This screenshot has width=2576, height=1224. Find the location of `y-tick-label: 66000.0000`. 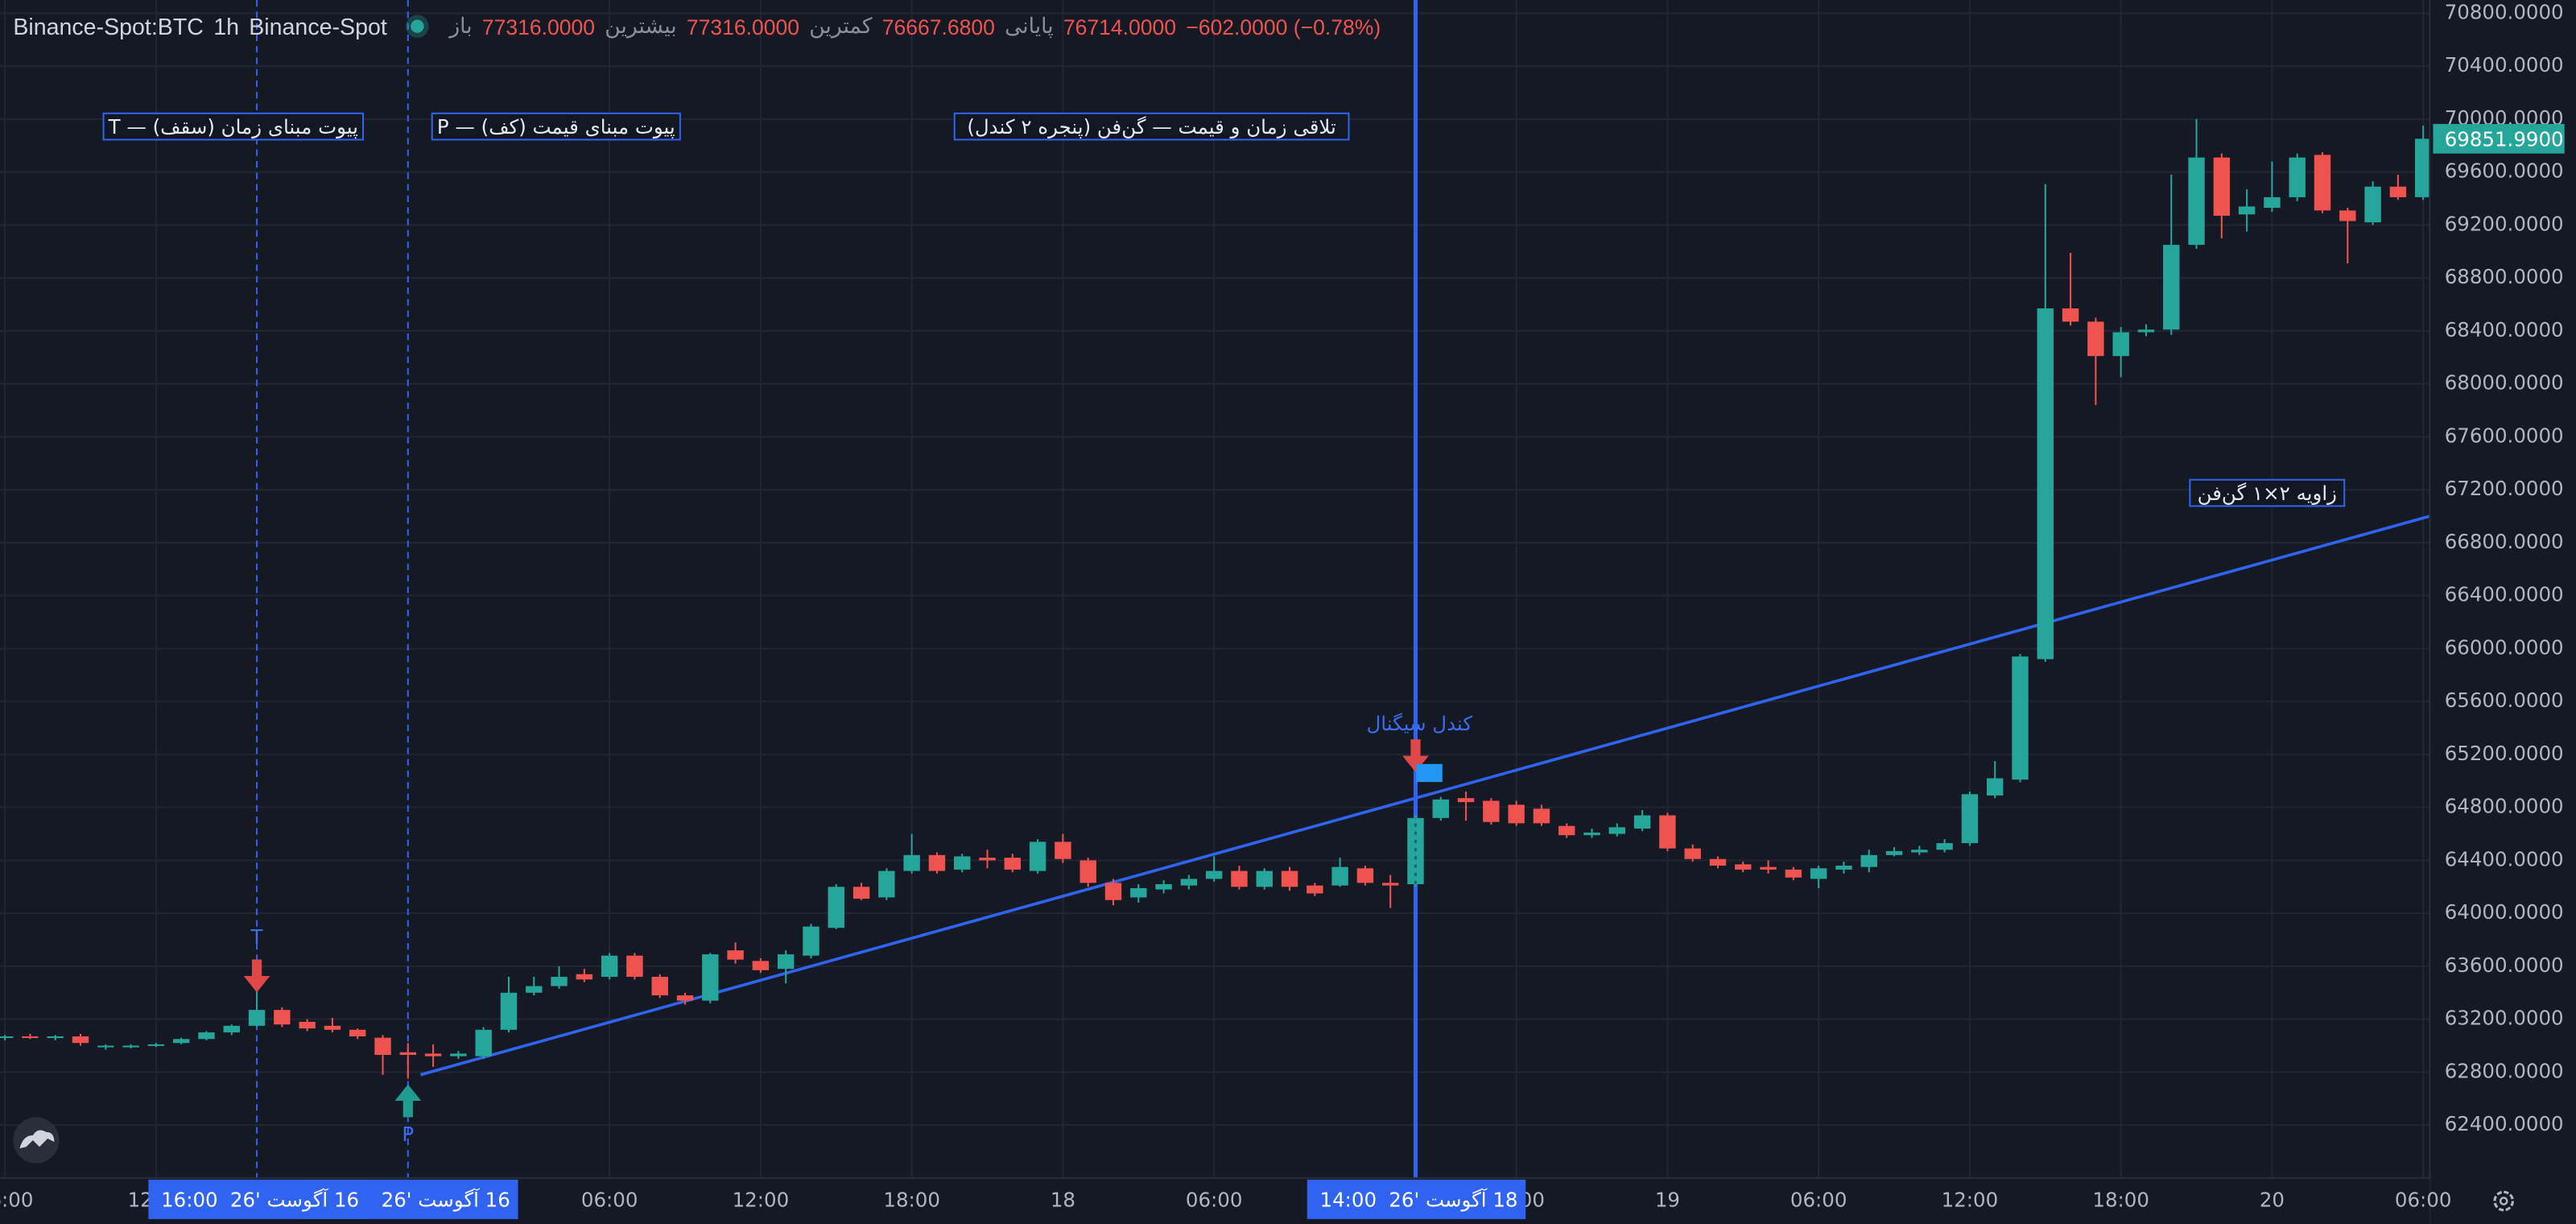

y-tick-label: 66000.0000 is located at coordinates (2504, 647).